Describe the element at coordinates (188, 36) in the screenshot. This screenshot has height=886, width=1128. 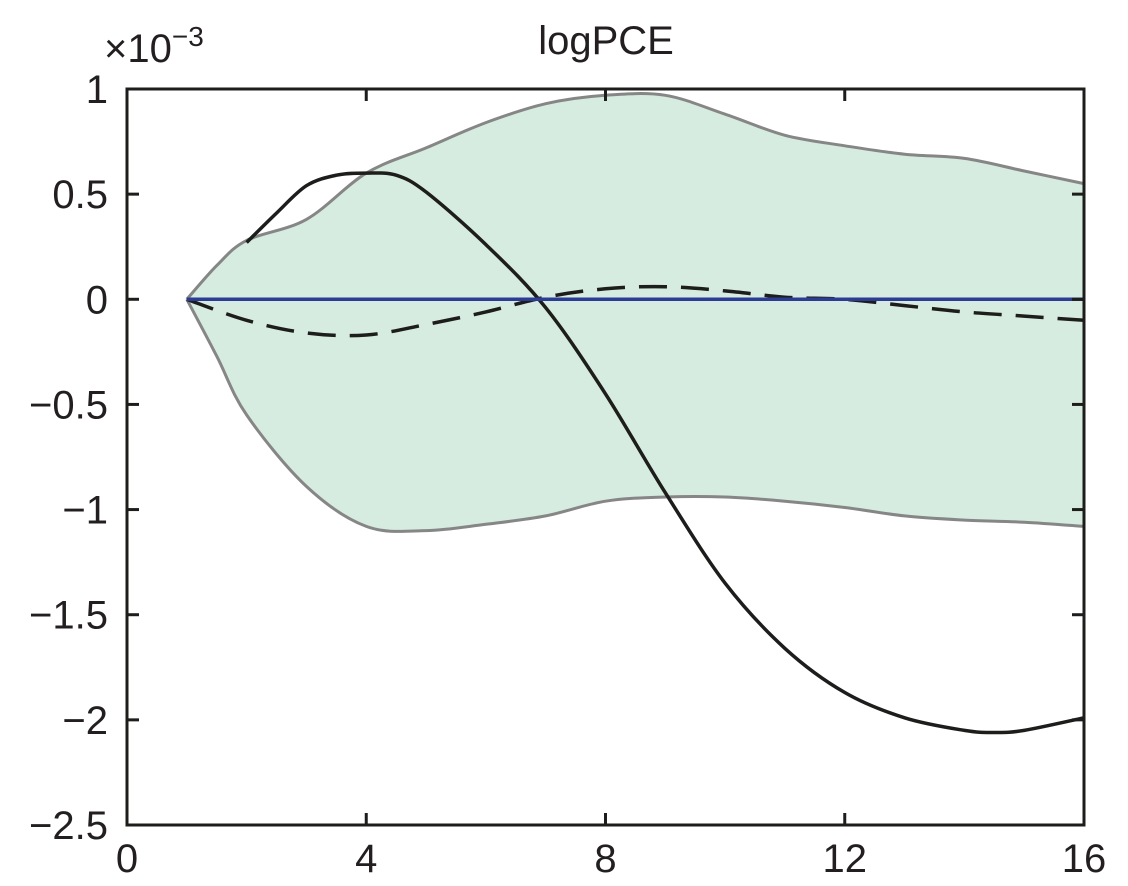
I see `y-axis-multiplier-exponent: −3` at that location.